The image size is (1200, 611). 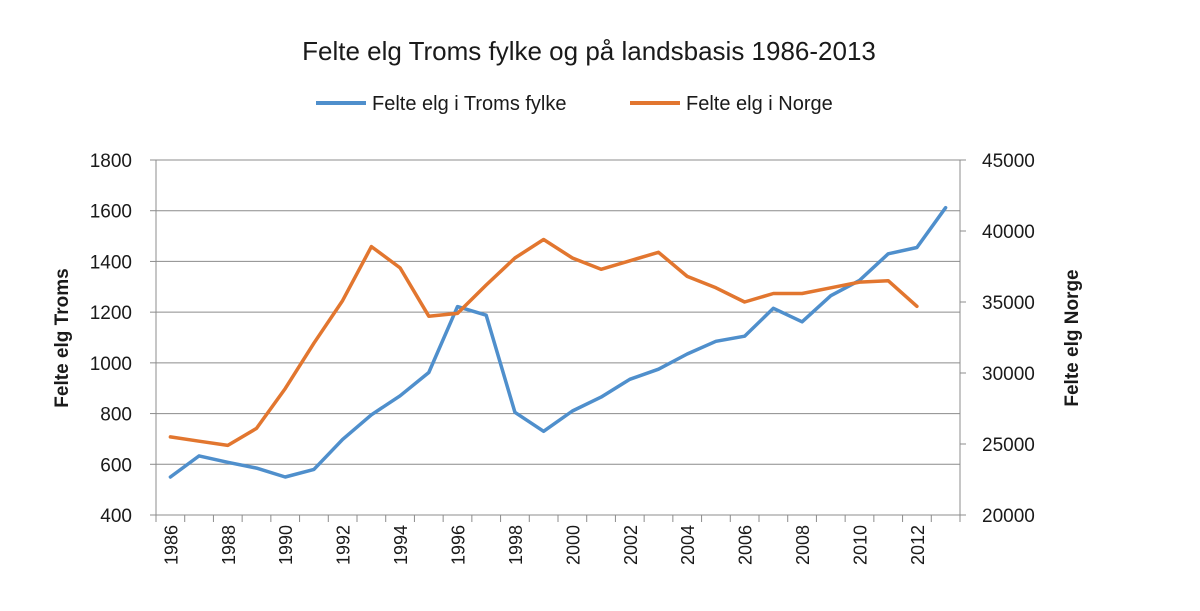 What do you see at coordinates (116, 516) in the screenshot?
I see `y-tick-label: 400` at bounding box center [116, 516].